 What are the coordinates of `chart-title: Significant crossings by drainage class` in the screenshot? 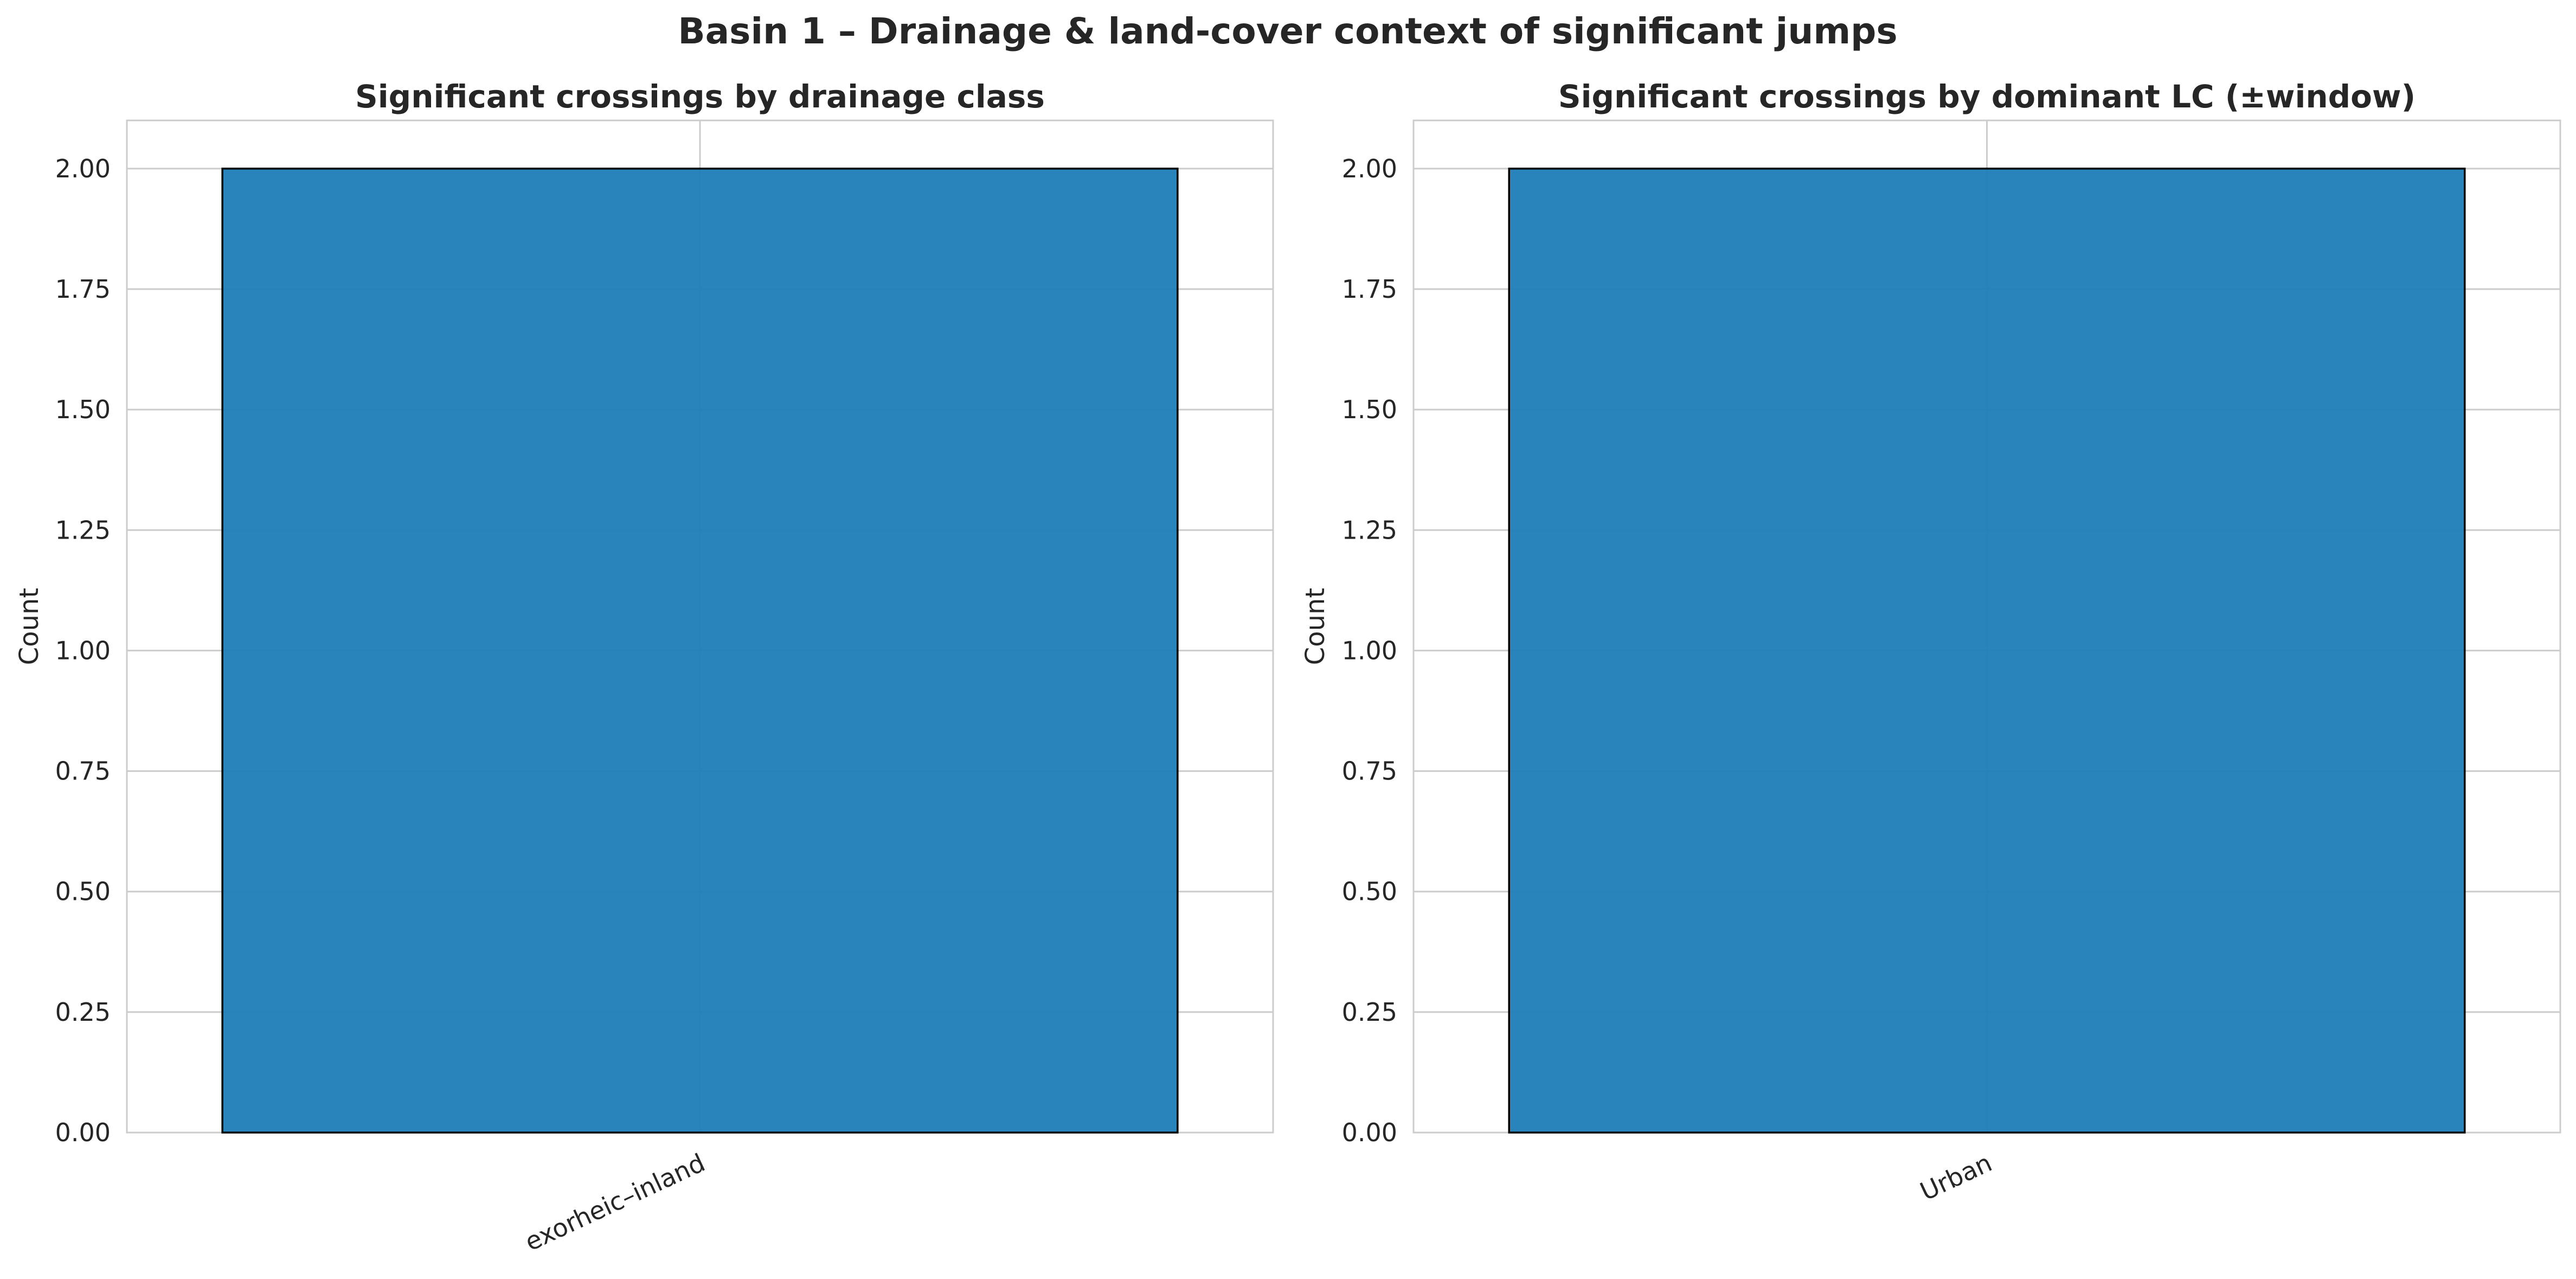 It's located at (700, 97).